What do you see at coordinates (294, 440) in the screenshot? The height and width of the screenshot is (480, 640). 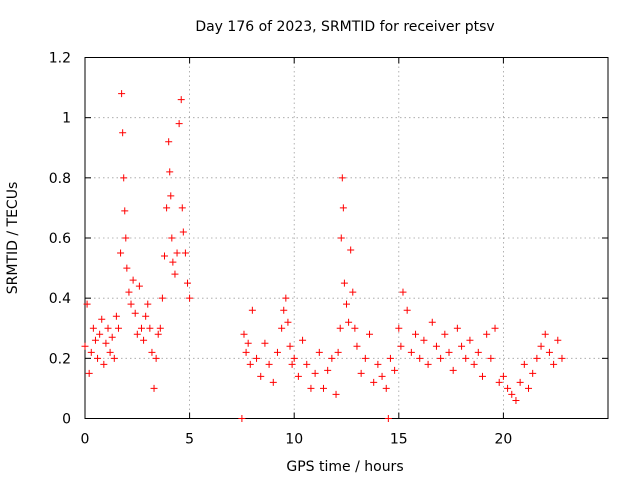 I see `x-tick-label: 10` at bounding box center [294, 440].